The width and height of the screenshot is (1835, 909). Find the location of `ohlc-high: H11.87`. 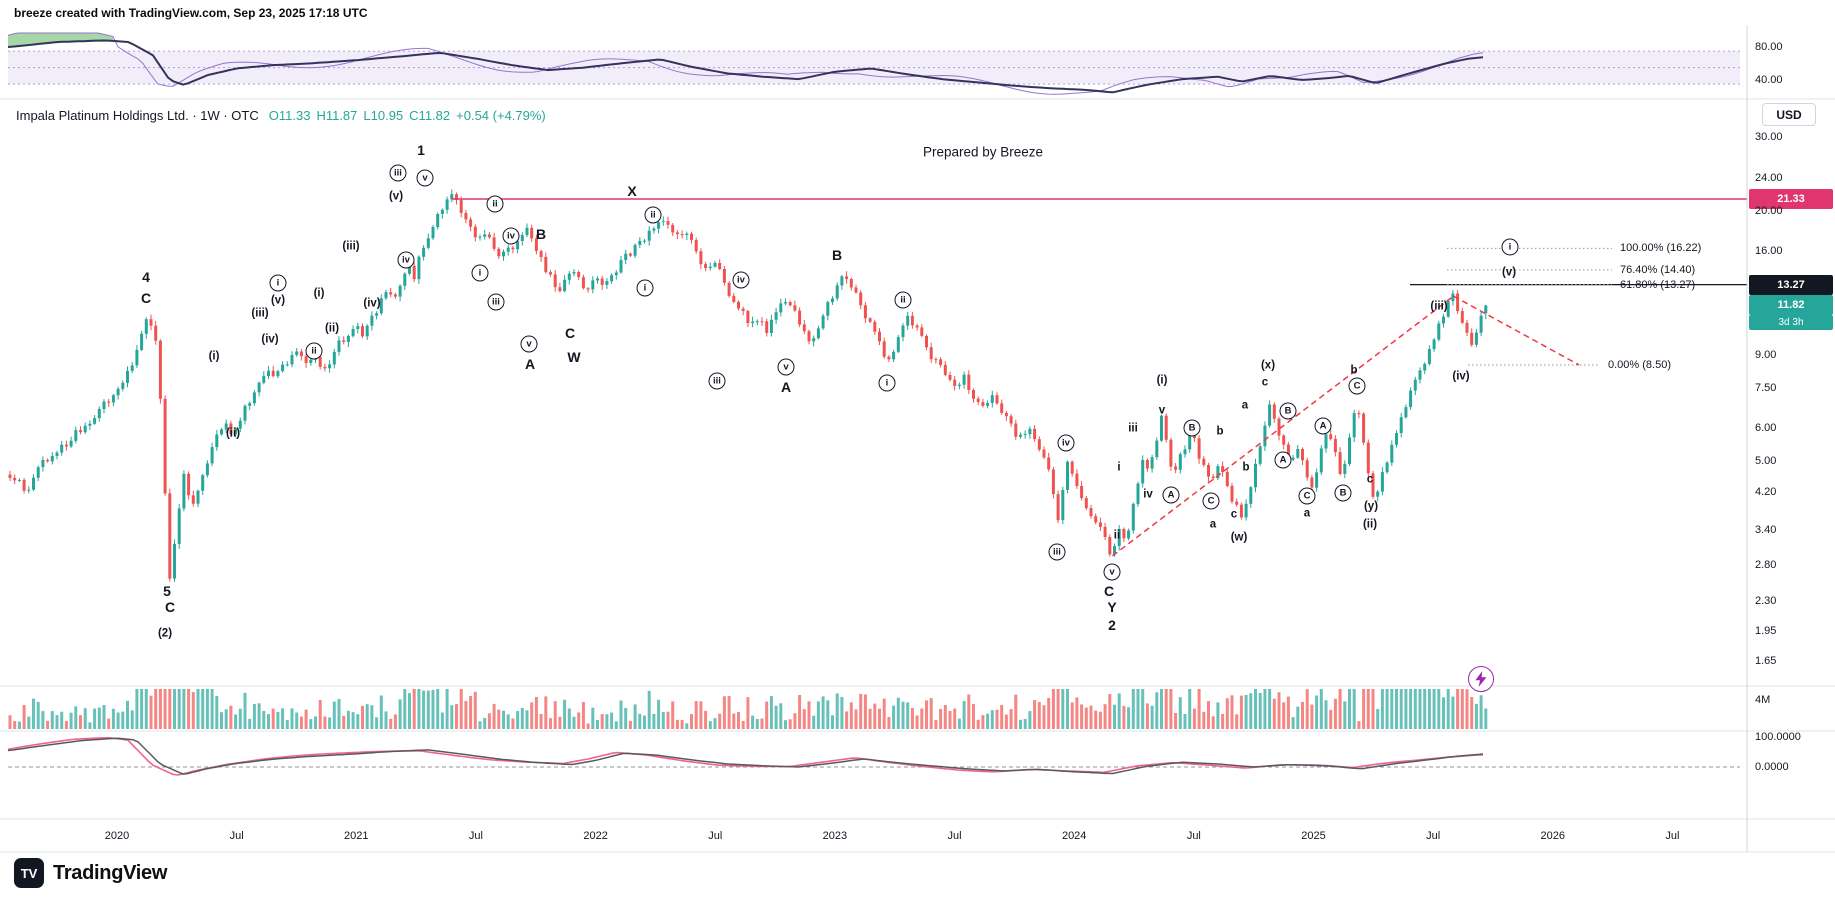

ohlc-high: H11.87 is located at coordinates (337, 115).